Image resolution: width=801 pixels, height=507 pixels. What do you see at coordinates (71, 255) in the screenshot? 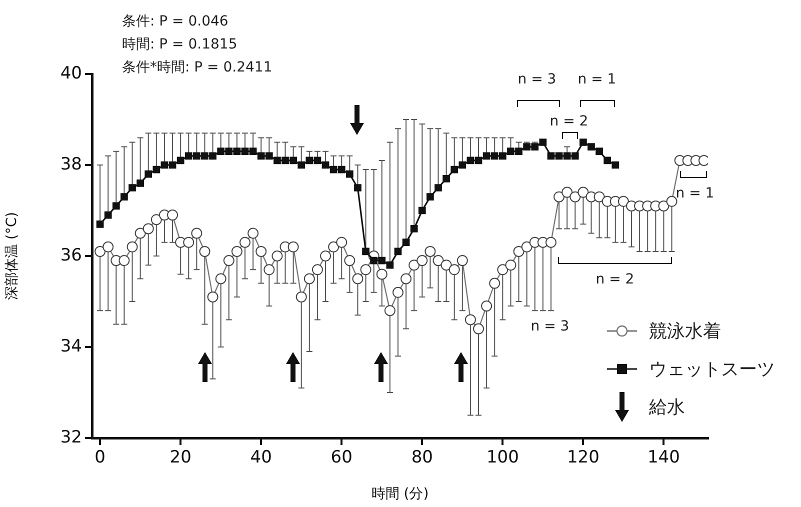
I see `y-tick-label: 36` at bounding box center [71, 255].